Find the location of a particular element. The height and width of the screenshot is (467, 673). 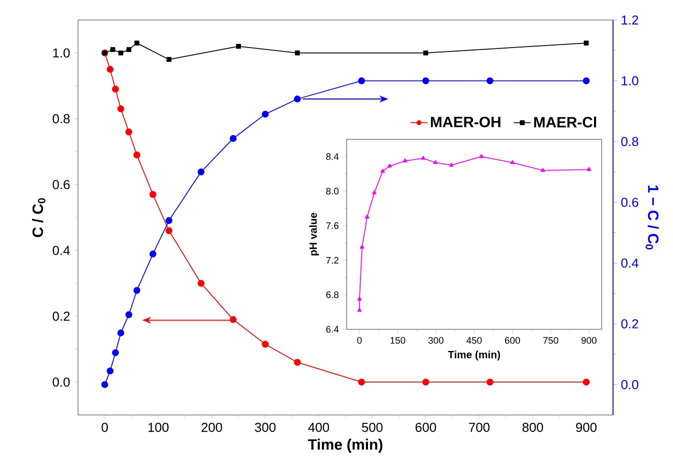

x-tick-label: 750 is located at coordinates (550, 340).